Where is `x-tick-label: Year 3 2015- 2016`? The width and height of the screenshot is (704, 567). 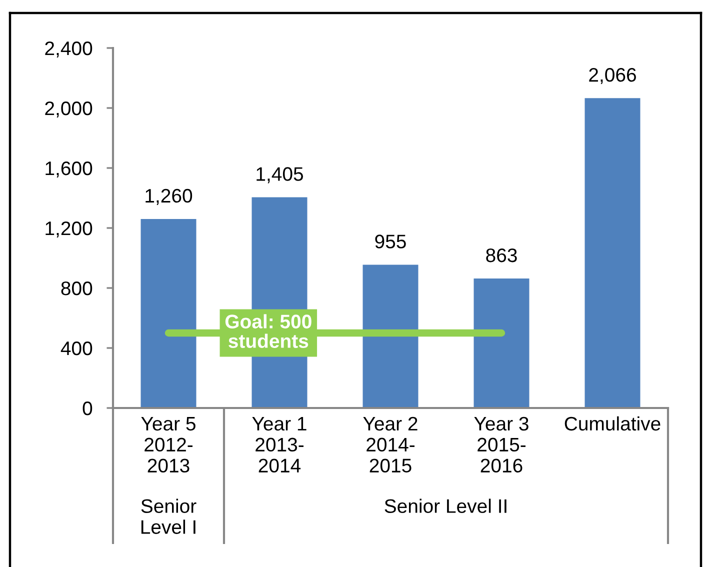
x-tick-label: Year 3 2015- 2016 is located at coordinates (501, 444).